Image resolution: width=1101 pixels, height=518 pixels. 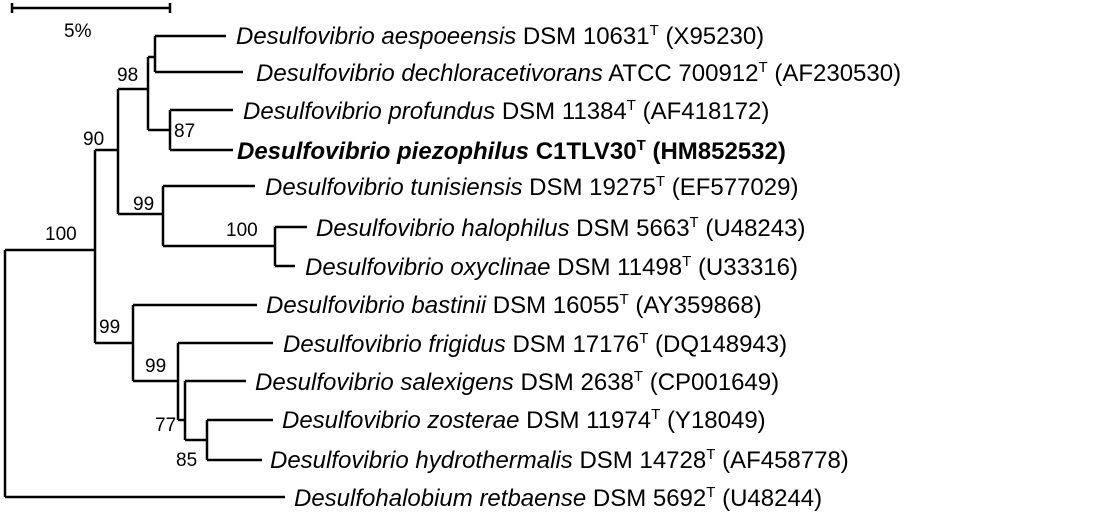 I want to click on taxon-accession: (EF577029), so click(x=735, y=187).